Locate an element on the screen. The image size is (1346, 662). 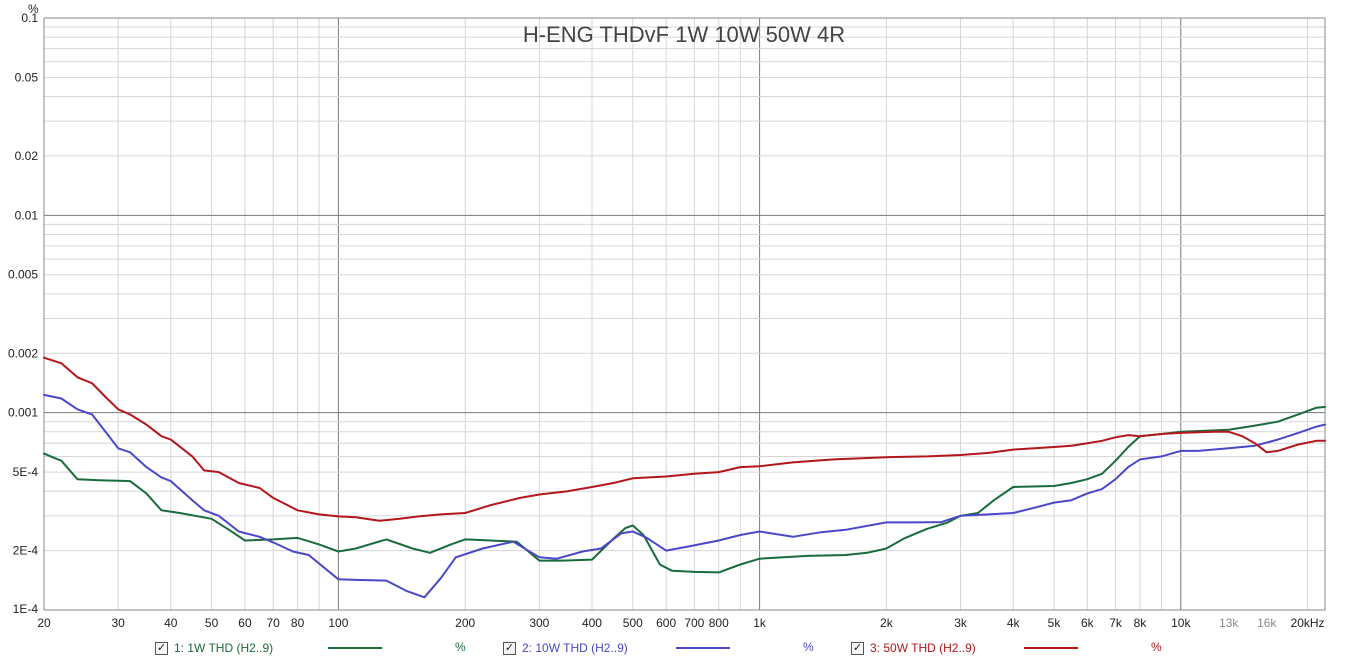
y-axis-unit: % is located at coordinates (33, 9).